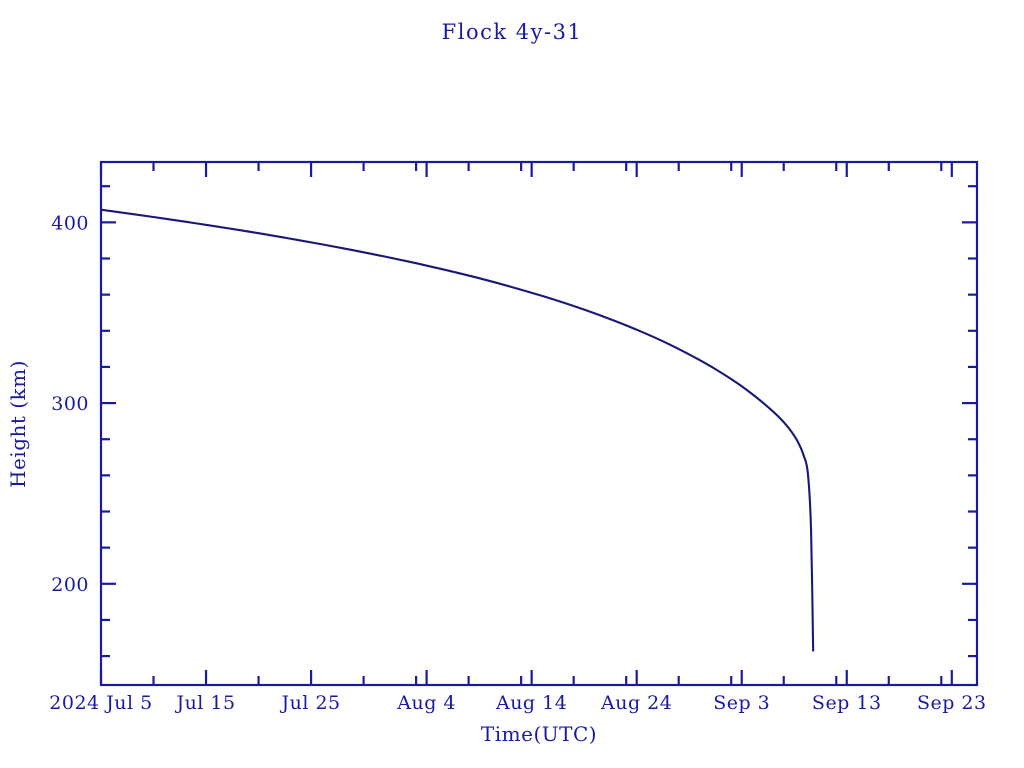 Image resolution: width=1024 pixels, height=768 pixels. I want to click on y-axis-title: Height (km), so click(18, 424).